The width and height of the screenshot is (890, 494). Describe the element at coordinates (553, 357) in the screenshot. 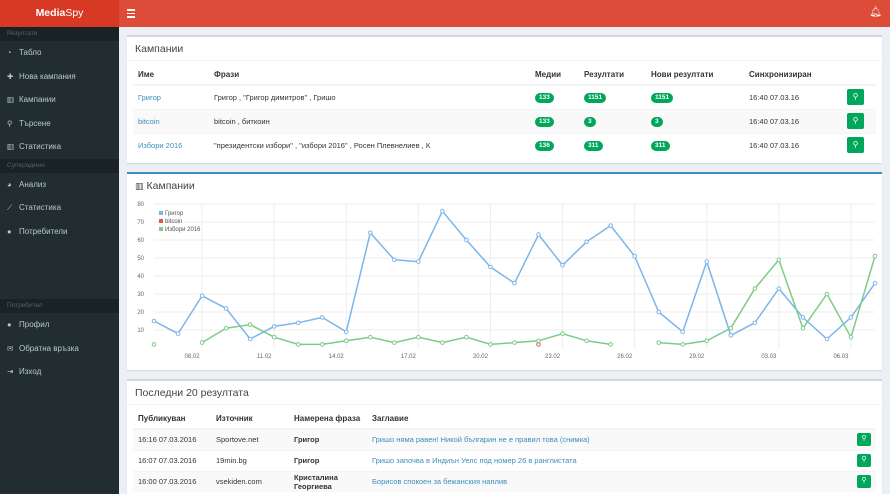

I see `x-tick-label: 23.02` at that location.